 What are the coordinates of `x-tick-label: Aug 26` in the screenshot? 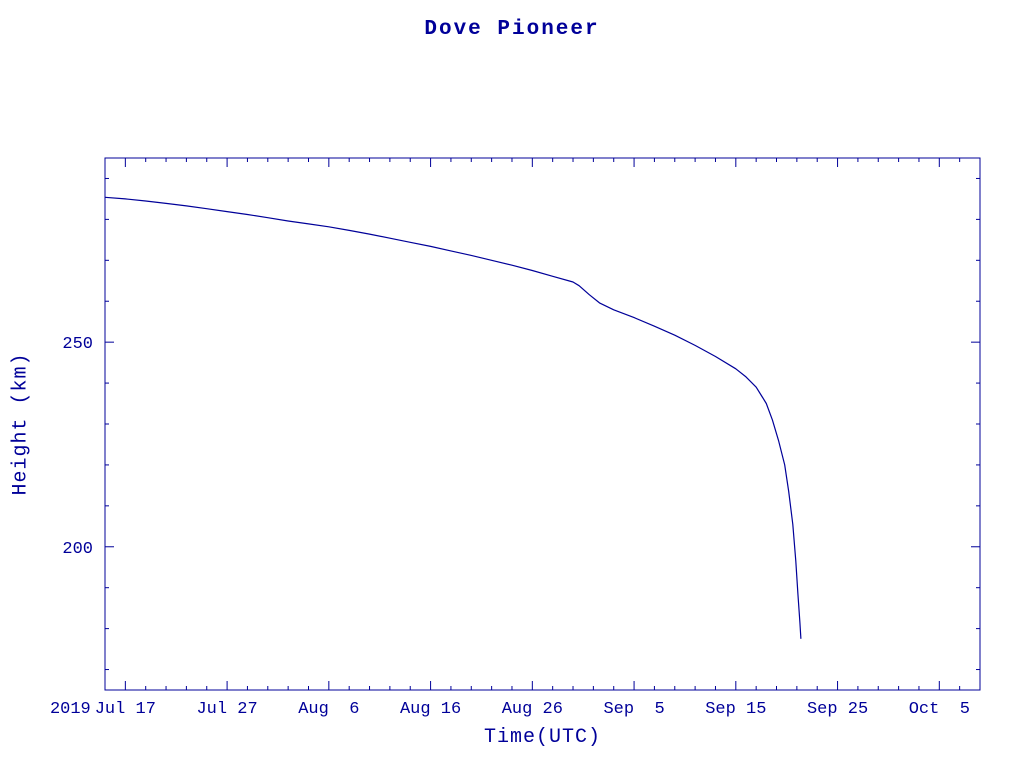 It's located at (532, 709).